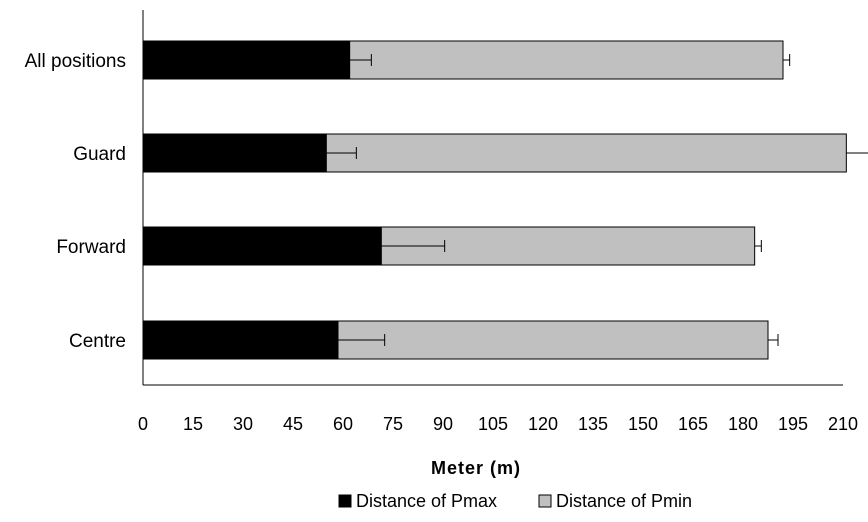  Describe the element at coordinates (97, 341) in the screenshot. I see `category-label: Centre` at that location.